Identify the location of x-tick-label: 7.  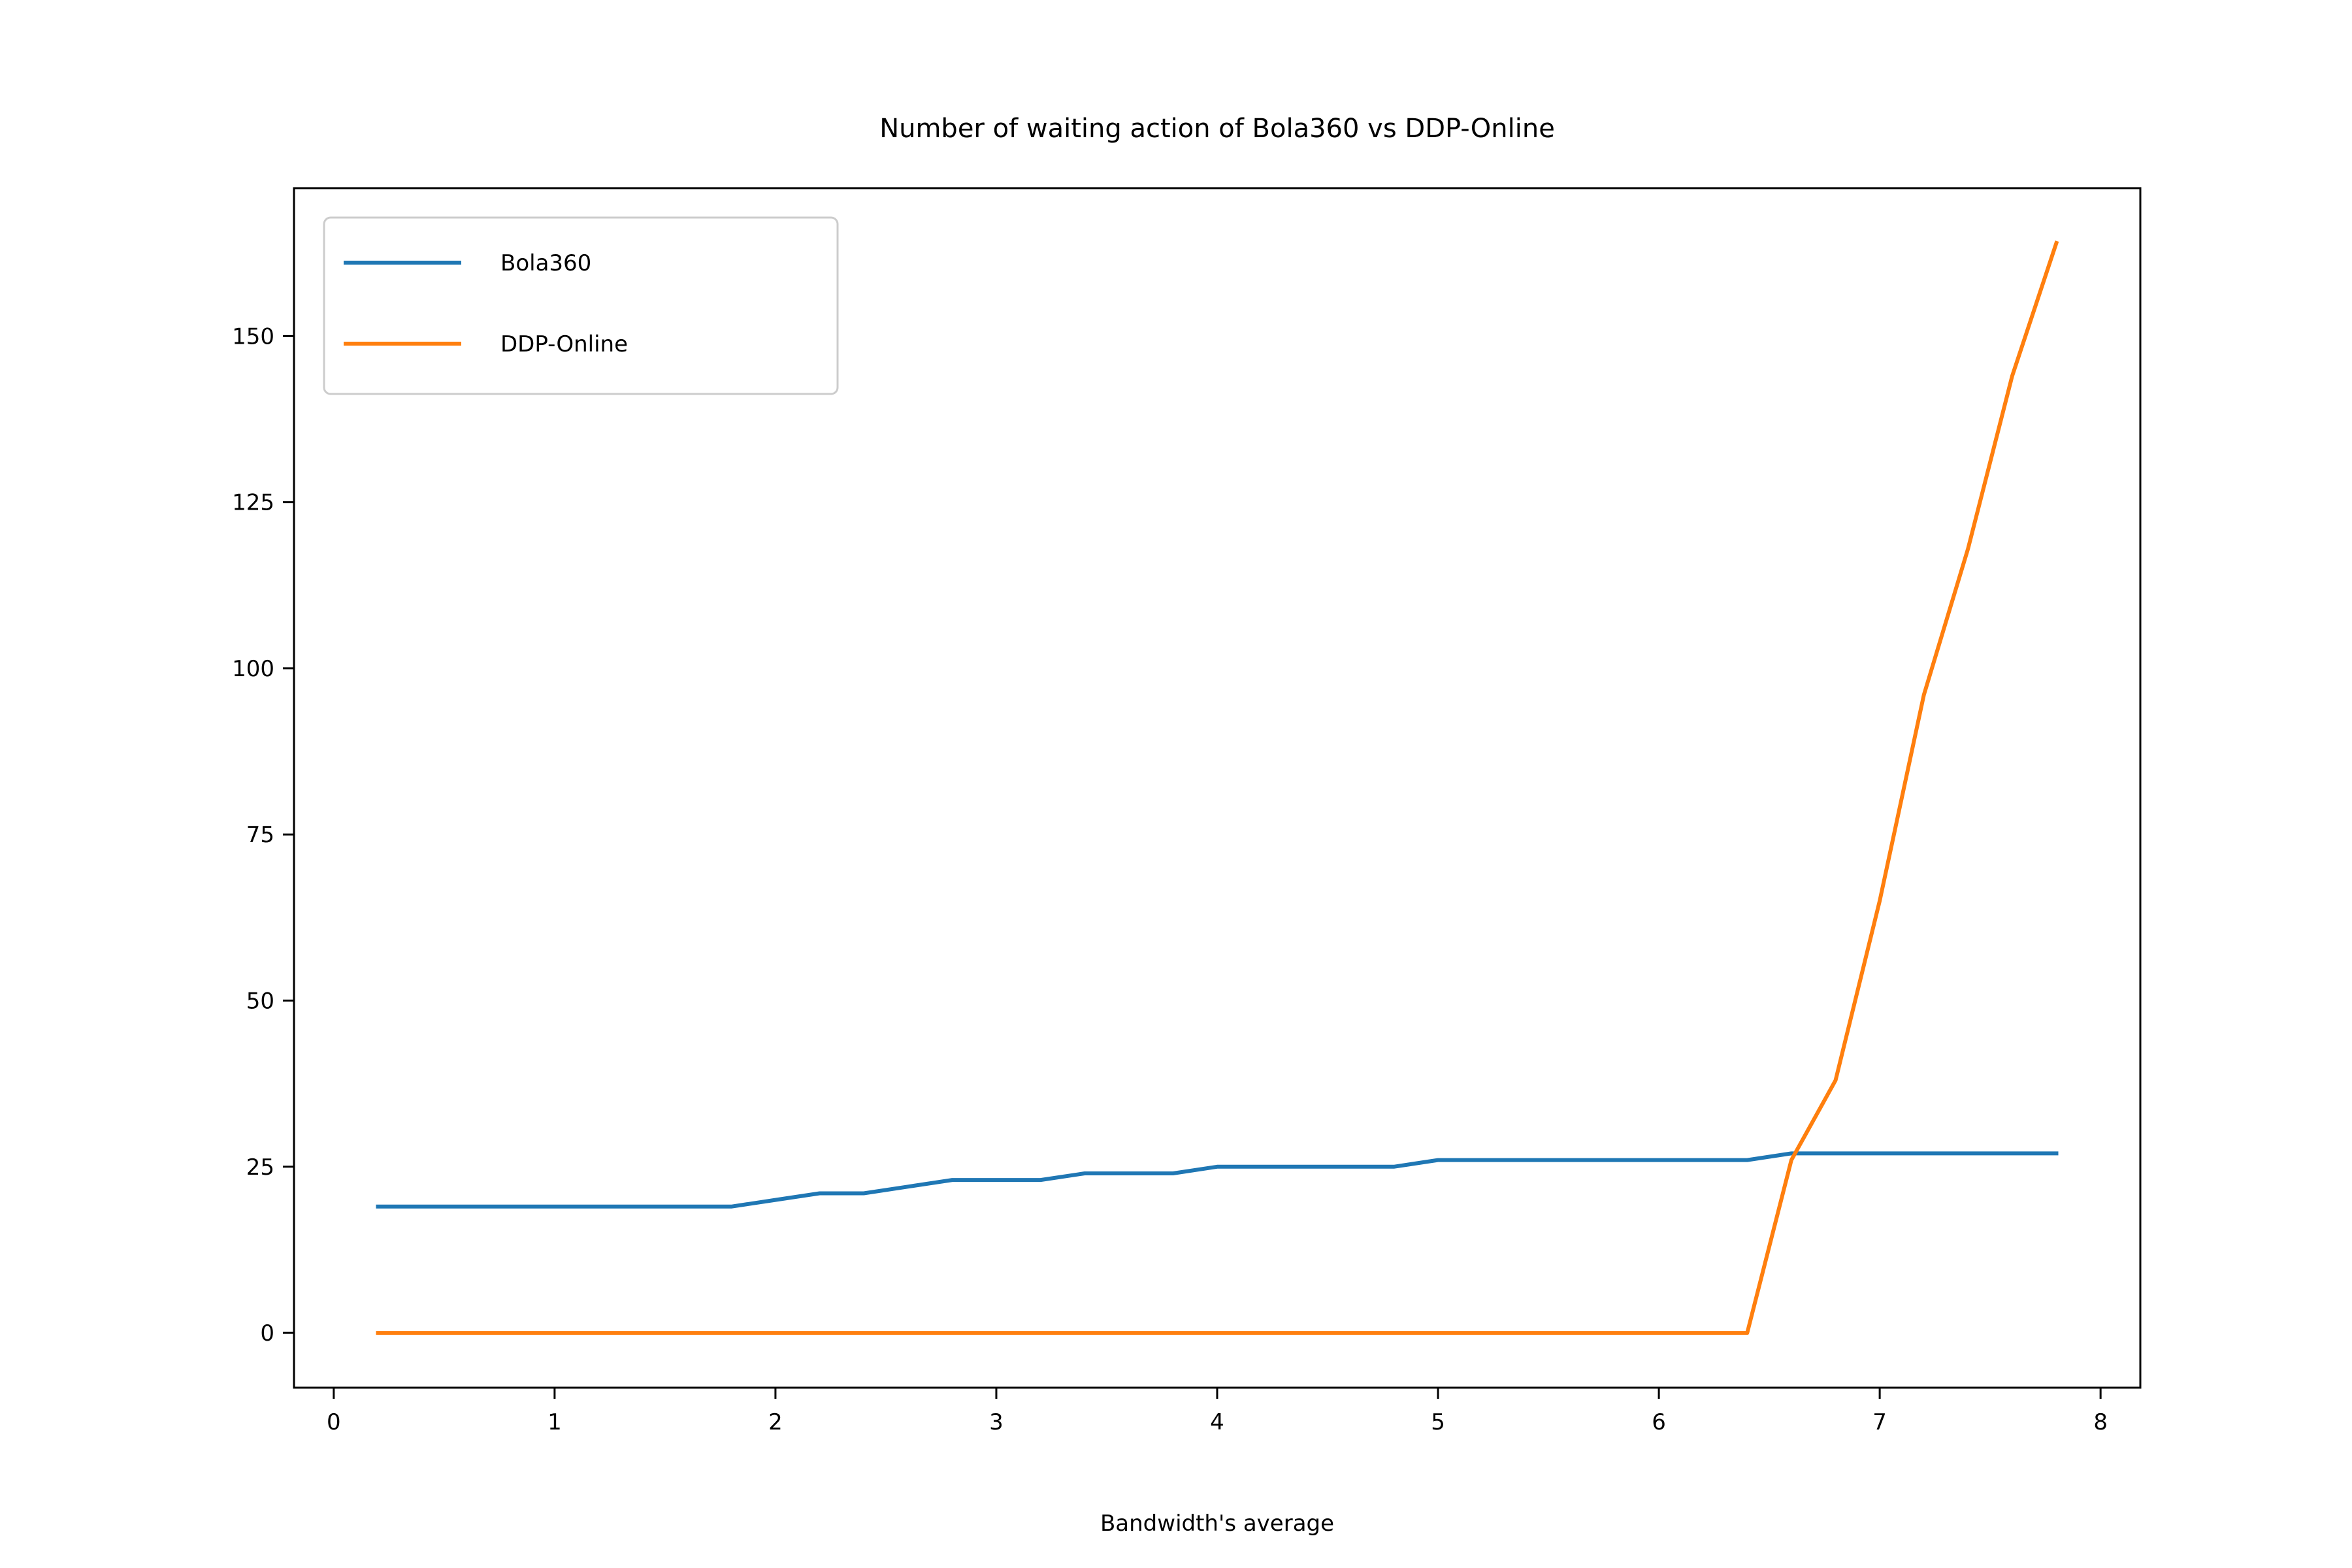
(1879, 1422).